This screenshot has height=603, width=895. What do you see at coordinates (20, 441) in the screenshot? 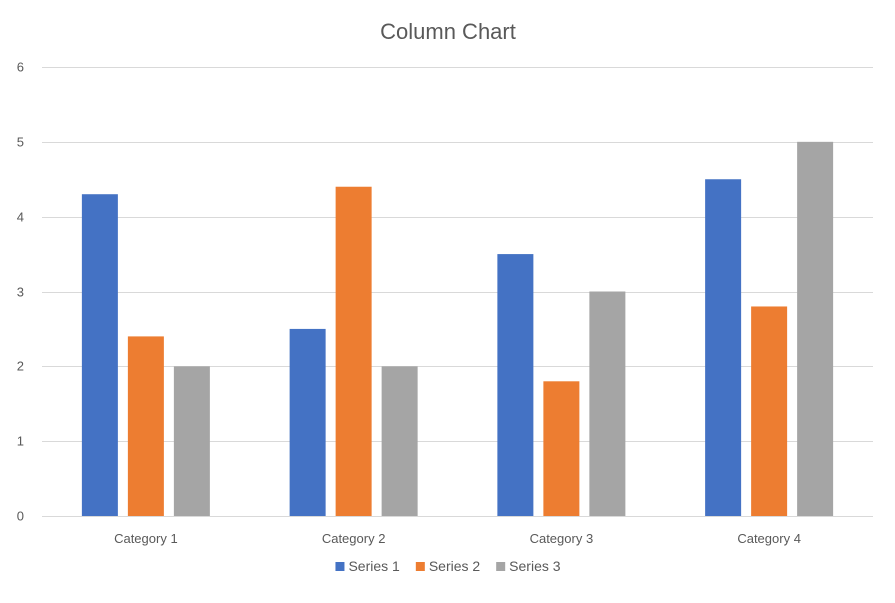
I see `y-tick-label: 1` at bounding box center [20, 441].